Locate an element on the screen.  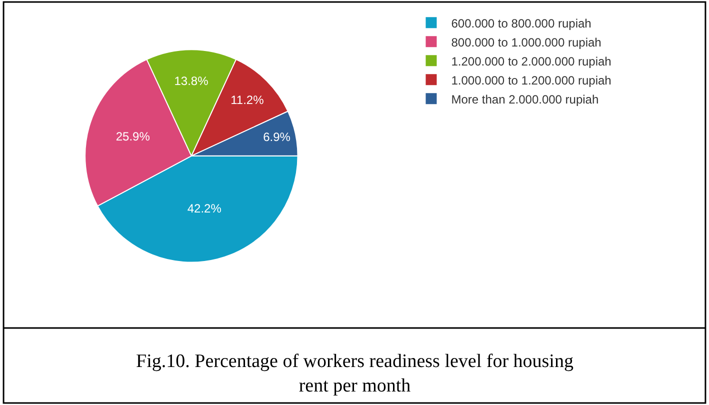
data-label: 42.2% is located at coordinates (204, 208).